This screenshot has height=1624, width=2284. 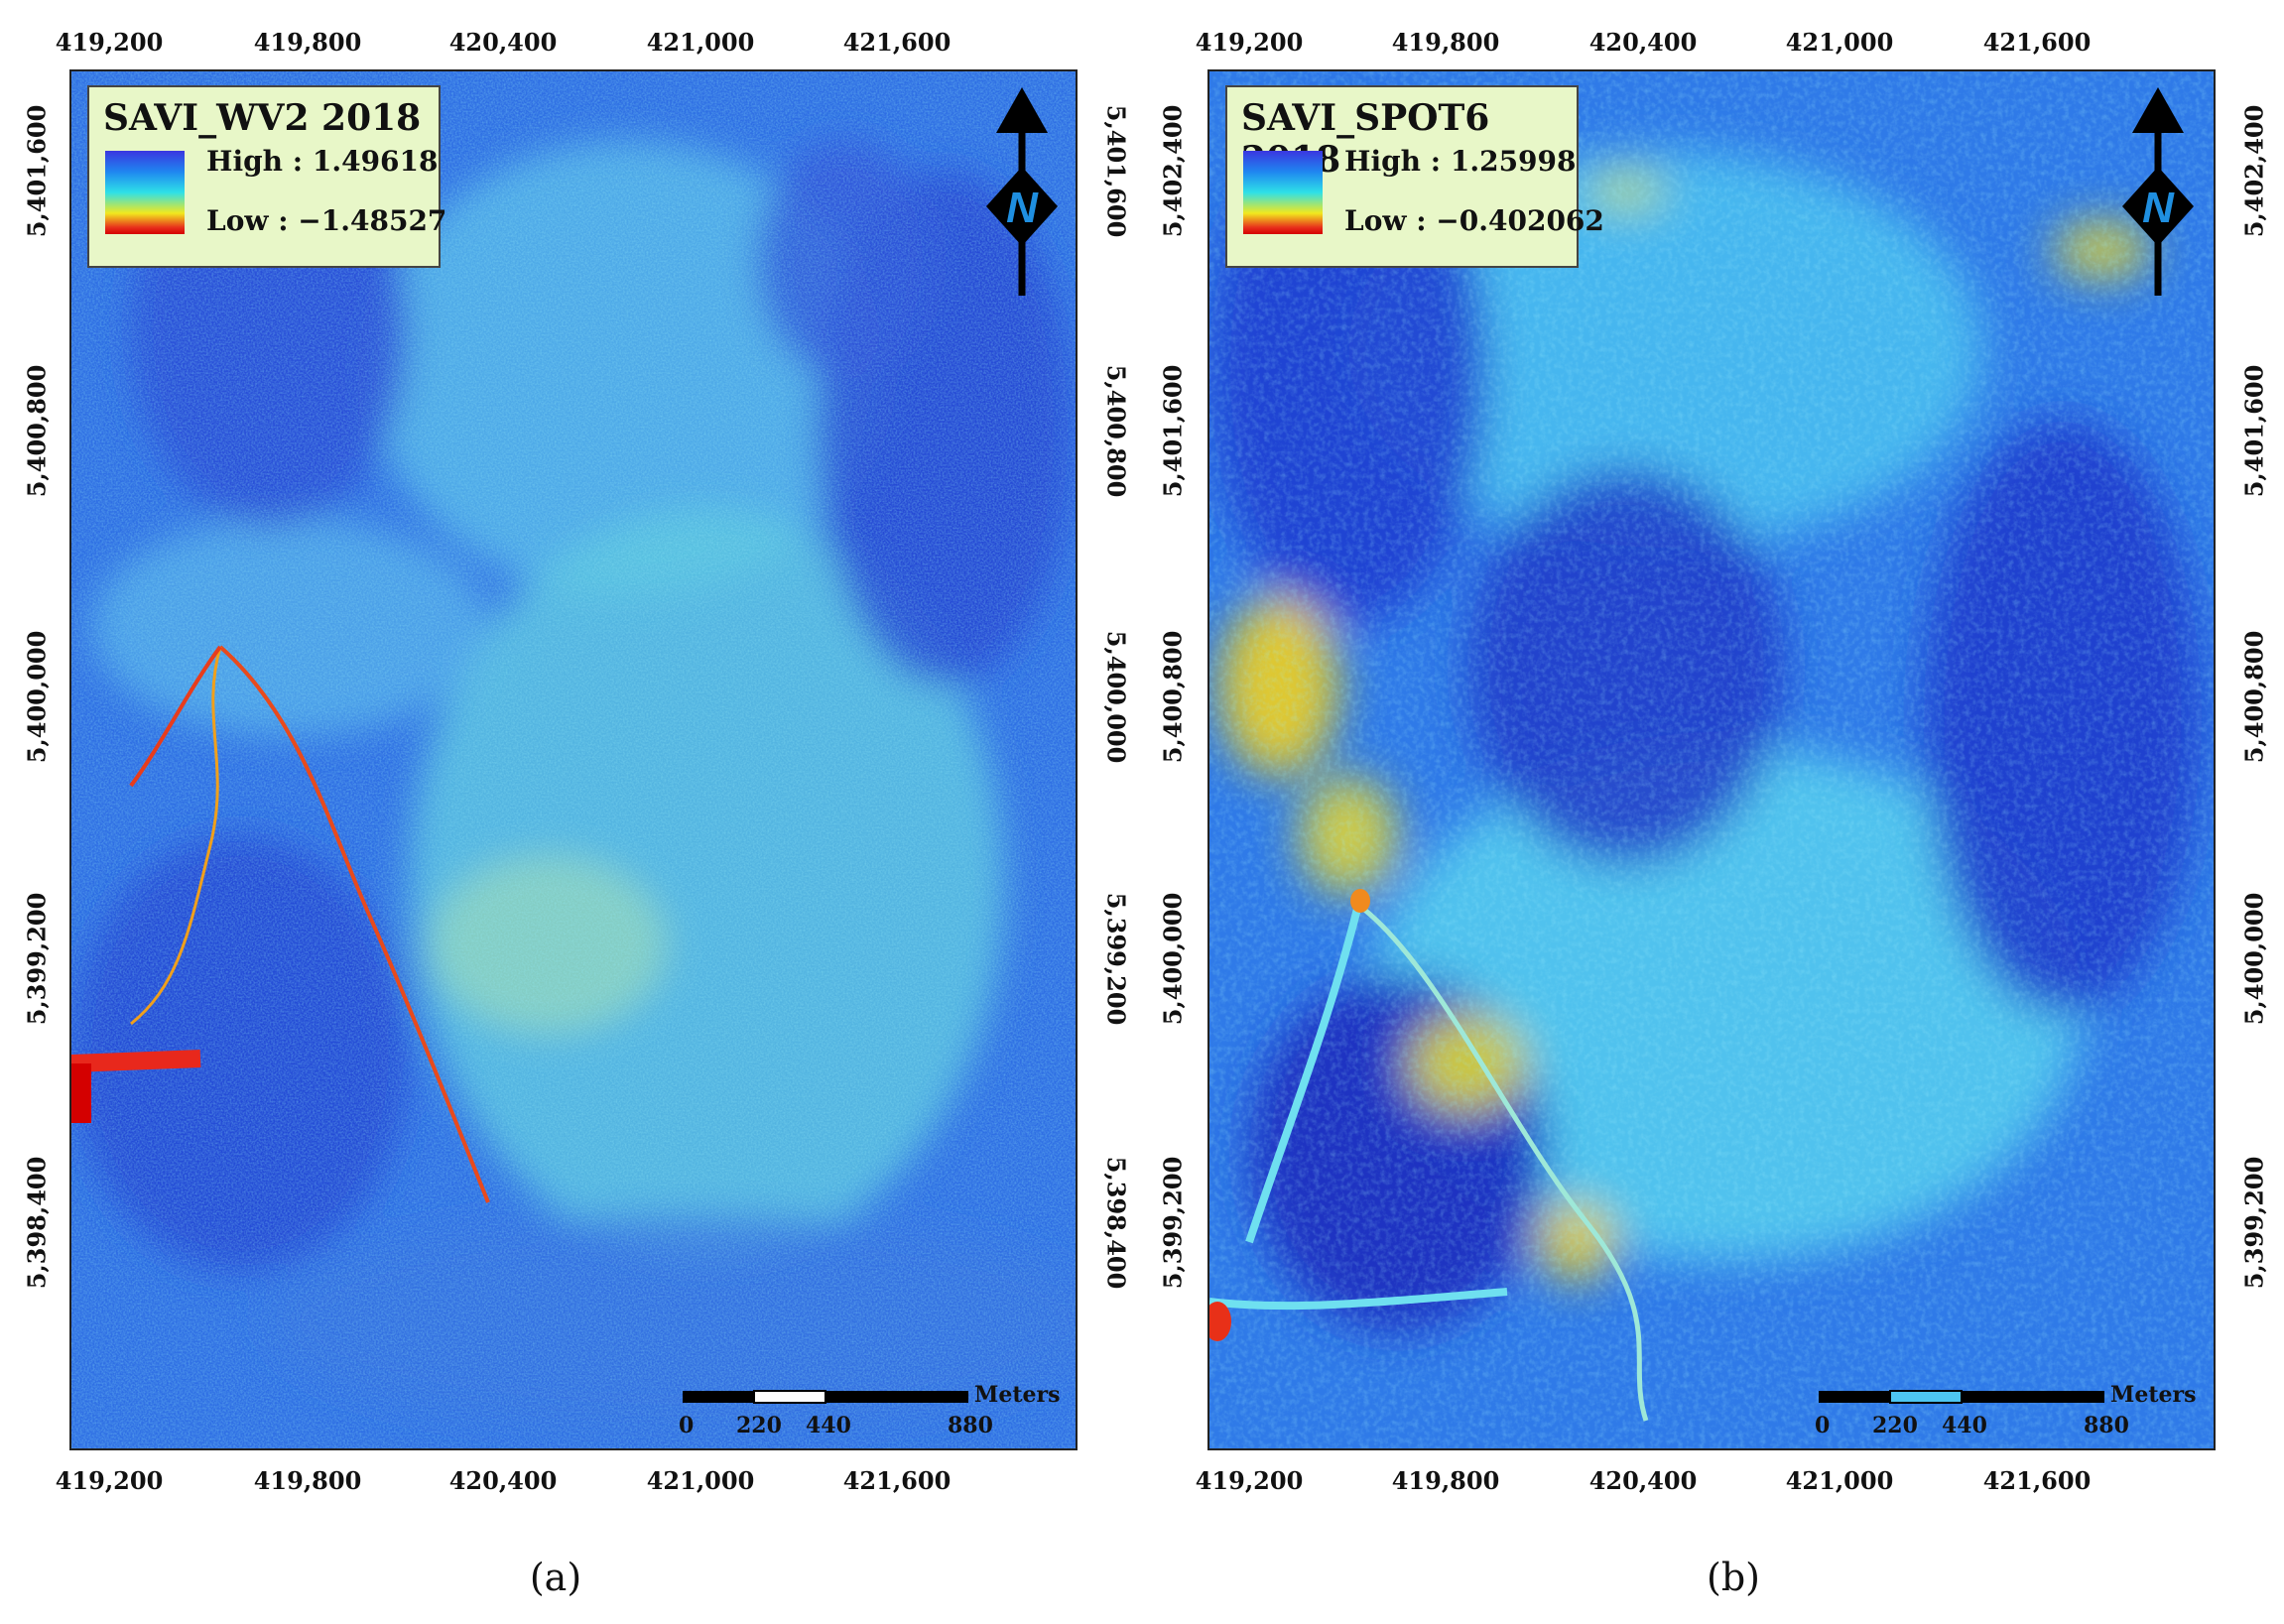 I want to click on legend-title: SAVI_WV2 2018, so click(x=262, y=118).